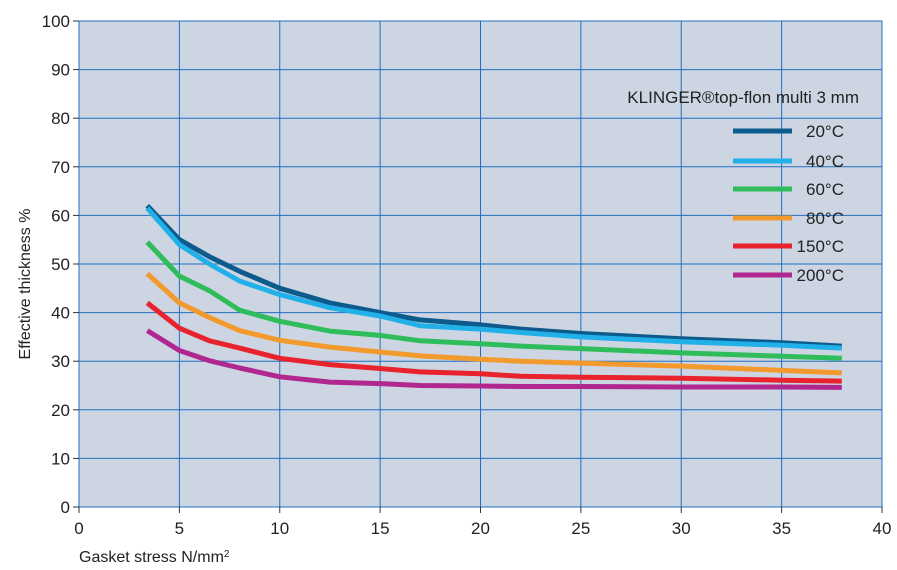  What do you see at coordinates (154, 558) in the screenshot?
I see `x-axis-label: Gasket stress N/mm2` at bounding box center [154, 558].